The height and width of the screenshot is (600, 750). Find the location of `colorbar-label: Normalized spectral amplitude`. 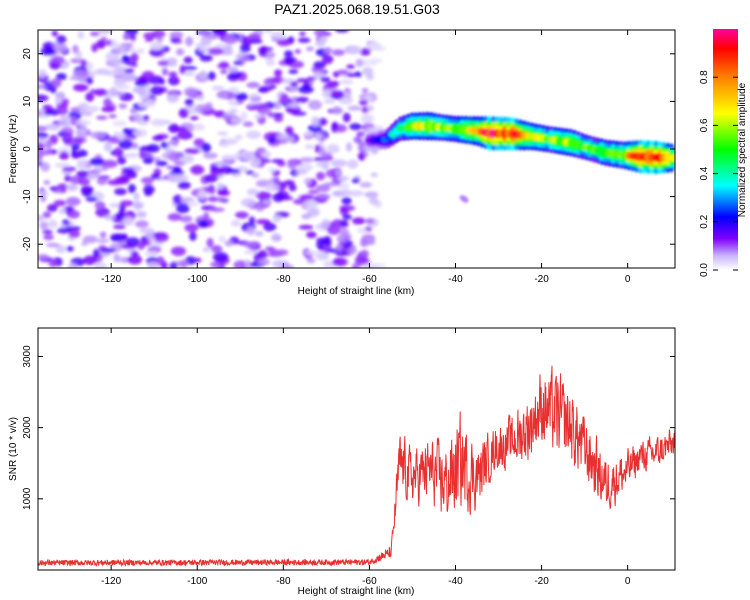

colorbar-label: Normalized spectral amplitude is located at coordinates (742, 149).